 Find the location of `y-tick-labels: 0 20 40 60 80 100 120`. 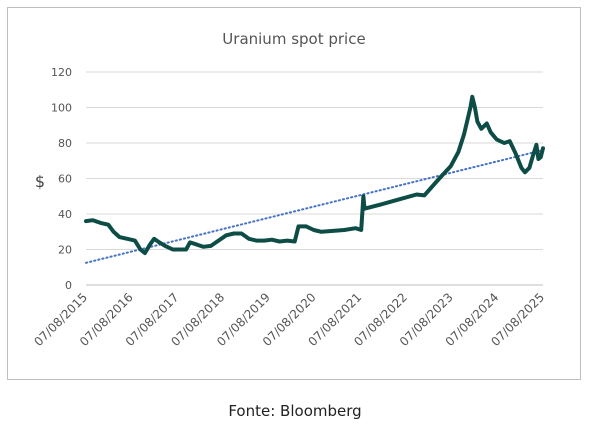

y-tick-labels: 0 20 40 60 80 100 120 is located at coordinates (61, 179).